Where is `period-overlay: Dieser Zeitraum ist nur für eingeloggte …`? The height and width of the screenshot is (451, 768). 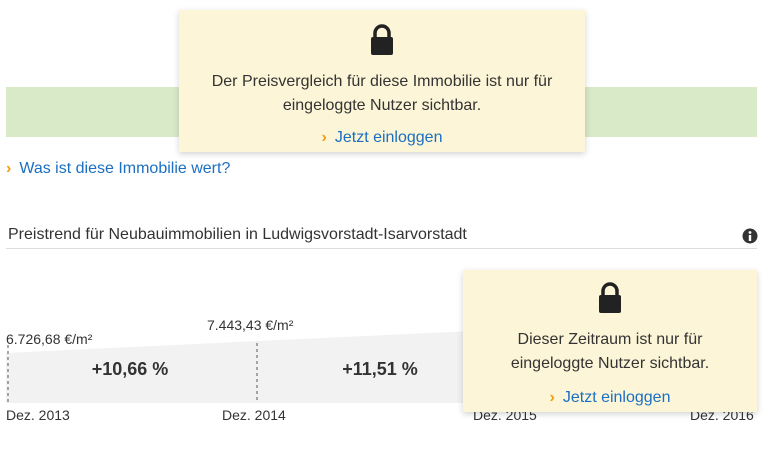
period-overlay: Dieser Zeitraum ist nur für eingeloggte … is located at coordinates (610, 341).